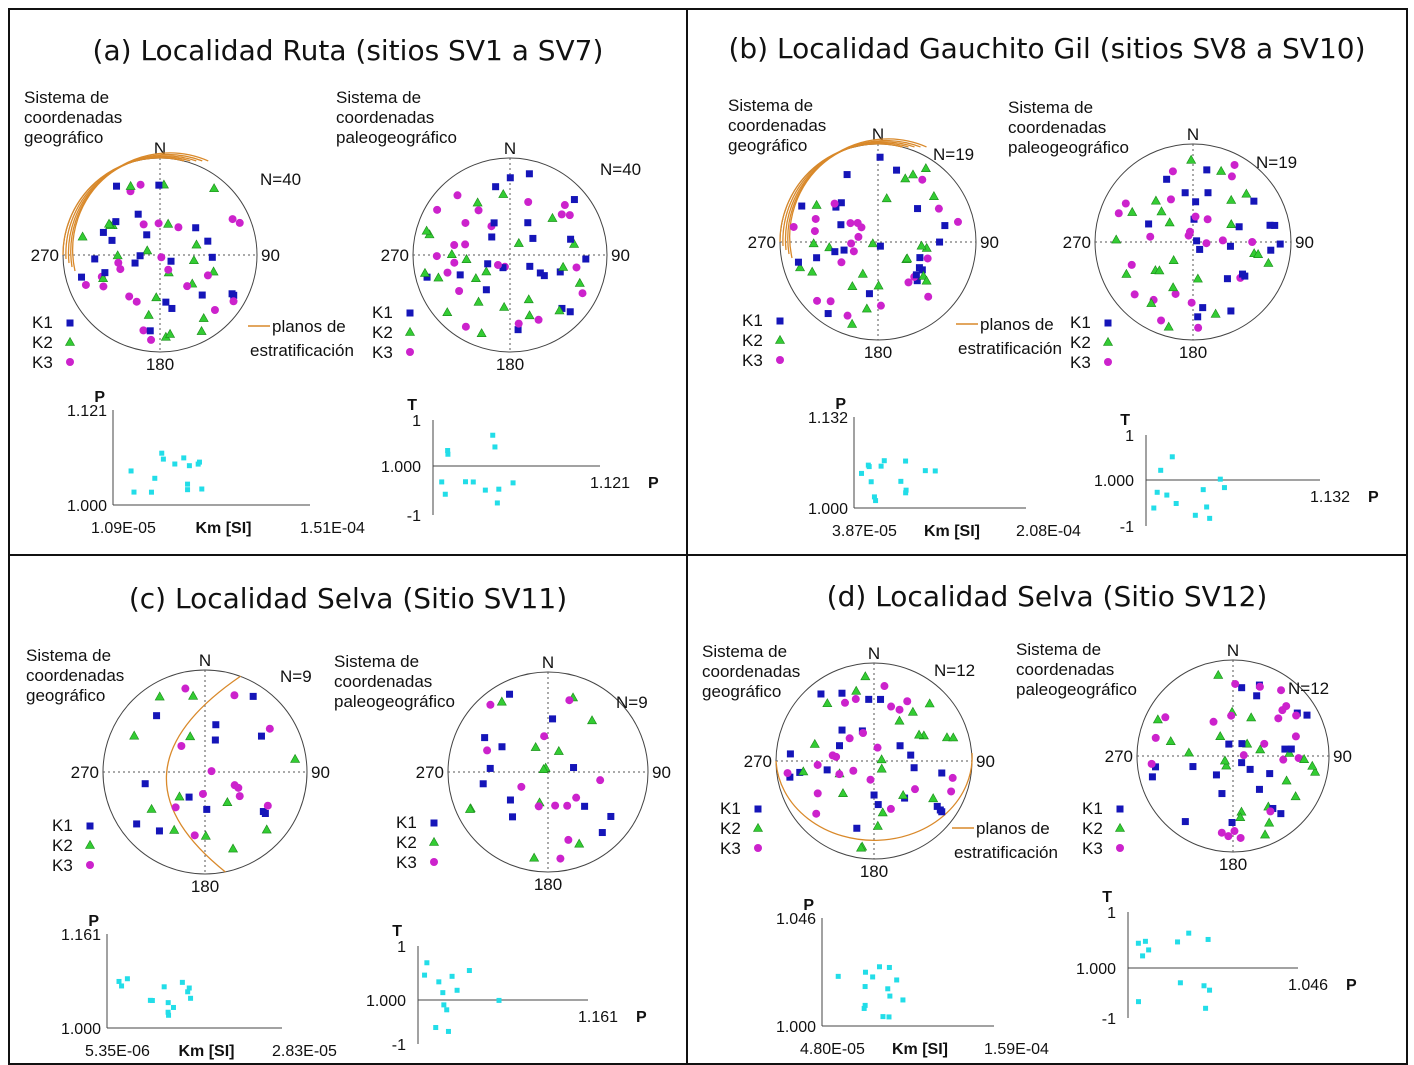 The image size is (1414, 1065). Describe the element at coordinates (412, 405) in the screenshot. I see `y-axis-label: T` at that location.